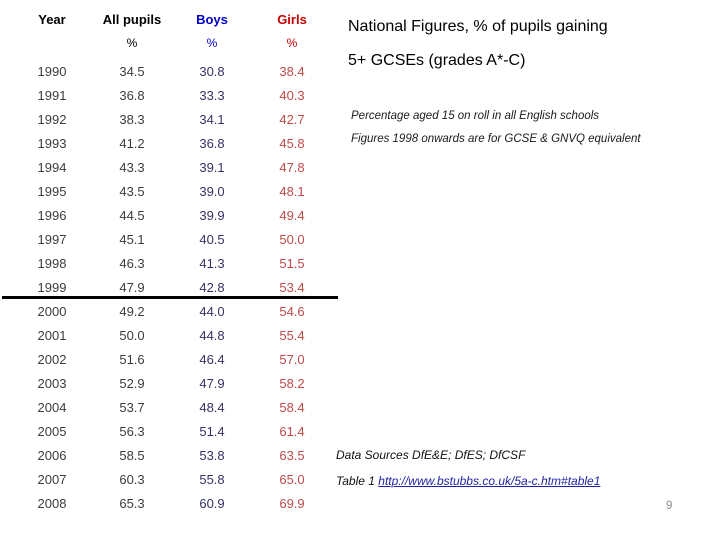  What do you see at coordinates (132, 143) in the screenshot?
I see `cell-all: 41.2` at bounding box center [132, 143].